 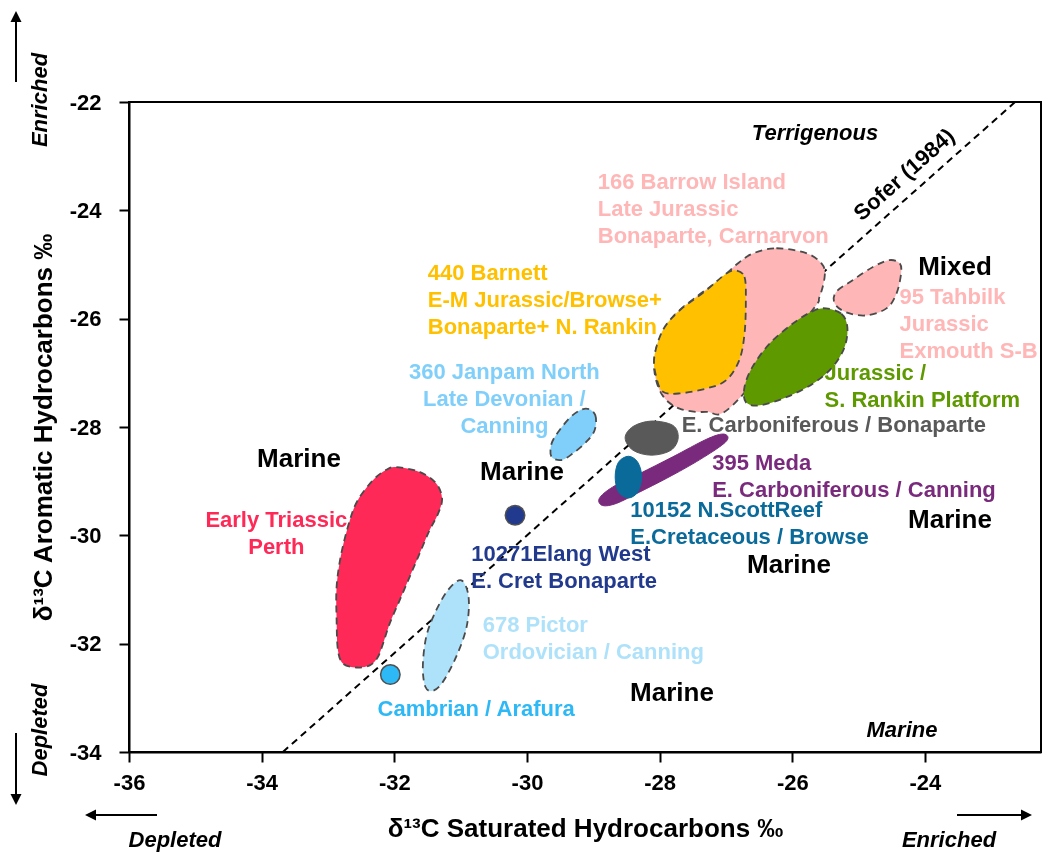 What do you see at coordinates (955, 266) in the screenshot?
I see `annotation: Mixed` at bounding box center [955, 266].